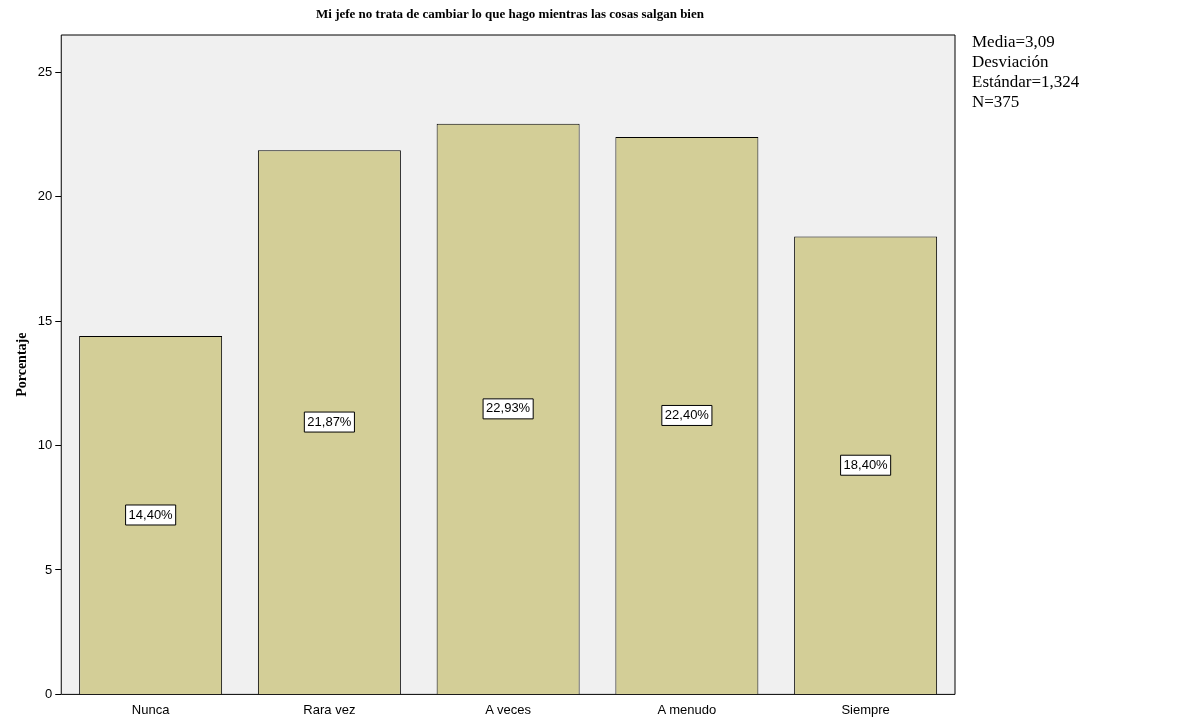 This screenshot has height=721, width=1177. I want to click on x-tick-label: Nunca, so click(151, 709).